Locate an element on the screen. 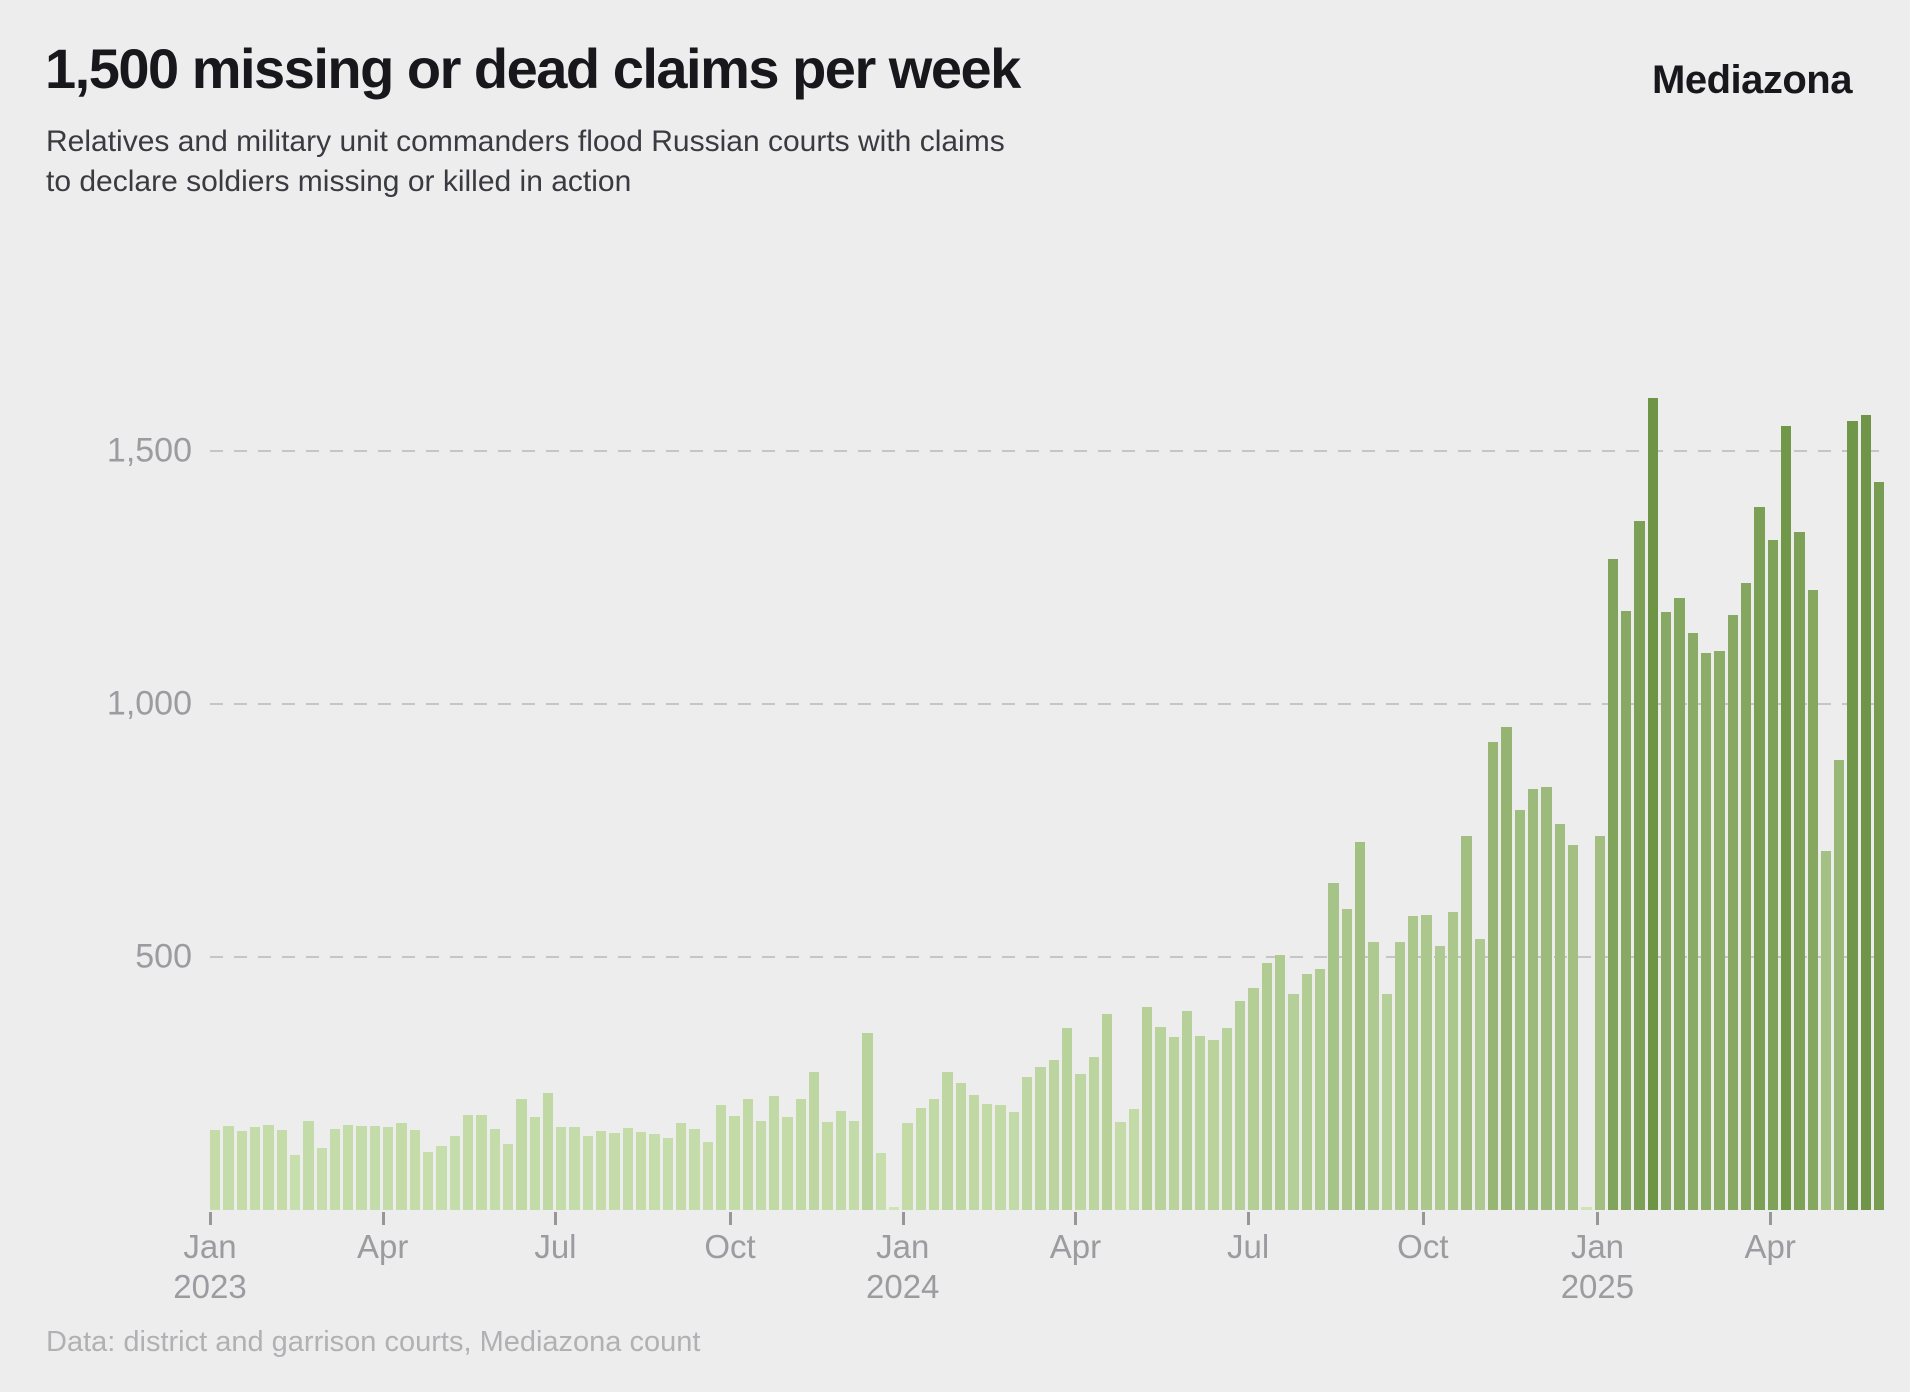 This screenshot has height=1392, width=1910. x-tick-label: Oct is located at coordinates (1423, 1246).